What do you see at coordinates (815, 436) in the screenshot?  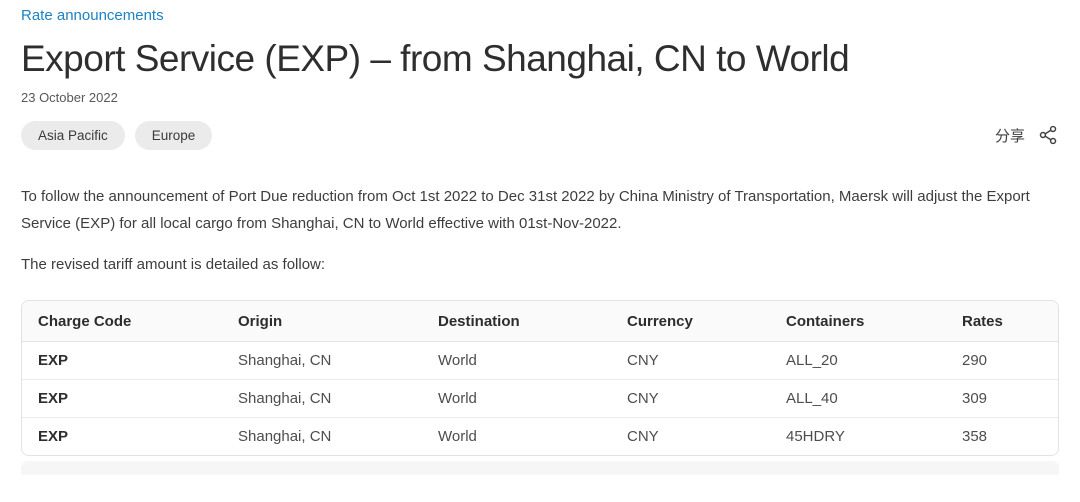 I see `cell-containers: 45HDRY` at bounding box center [815, 436].